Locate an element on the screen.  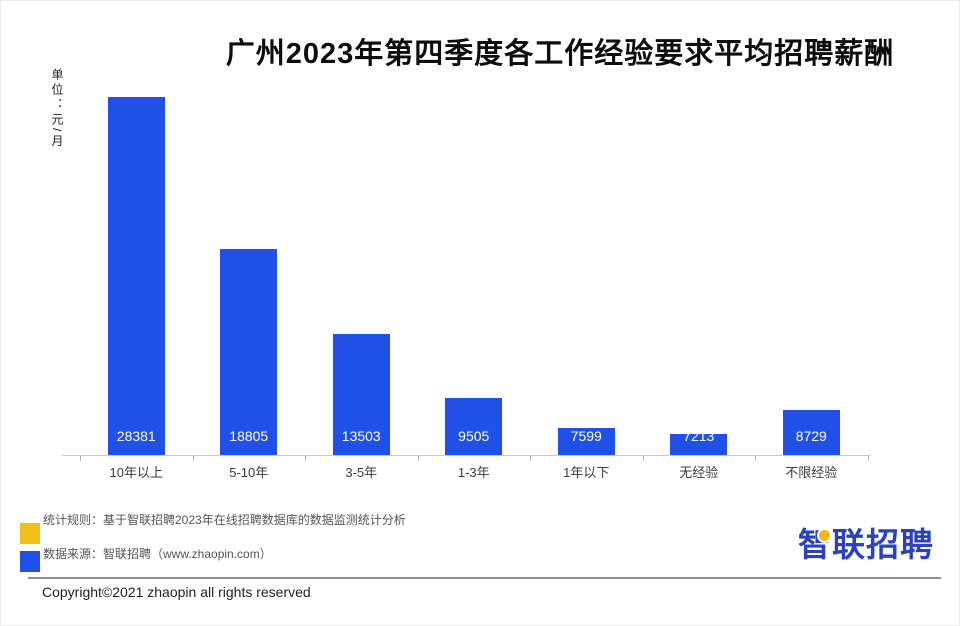
bar-5: 7599 is located at coordinates (586, 441).